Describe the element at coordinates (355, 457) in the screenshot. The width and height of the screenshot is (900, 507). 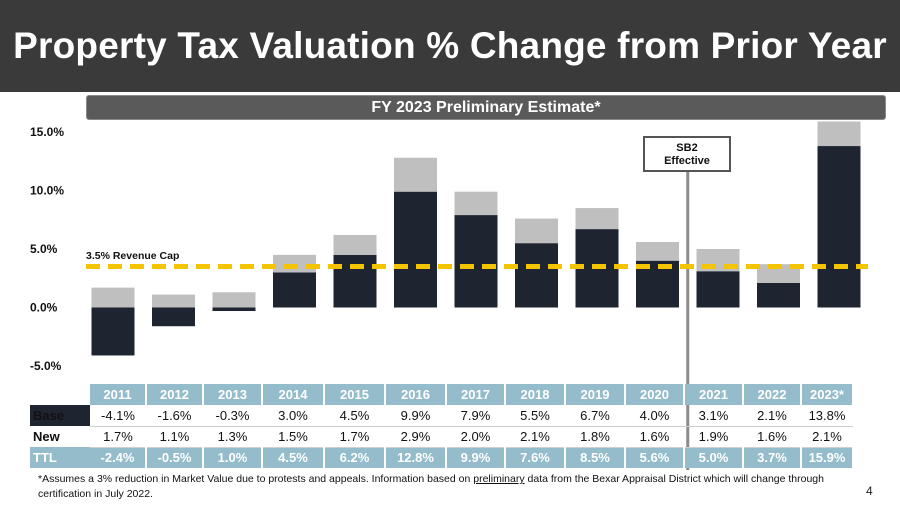
I see `ttl-cell: 6.2%` at that location.